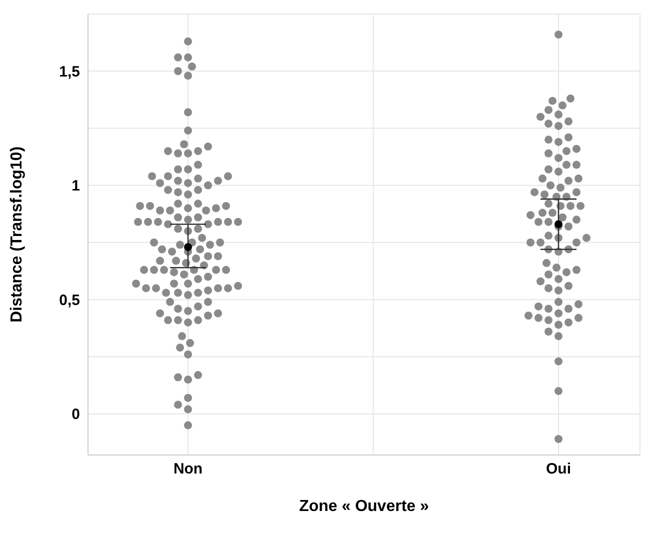  I want to click on y-axis-title: Distance (Transf.log10), so click(17, 234).